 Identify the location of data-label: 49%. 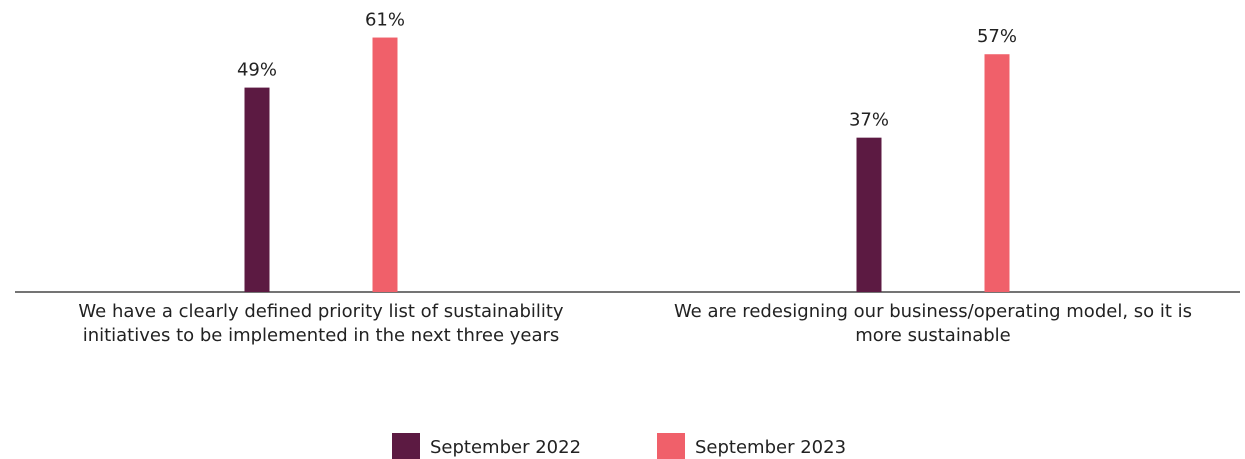
(257, 70).